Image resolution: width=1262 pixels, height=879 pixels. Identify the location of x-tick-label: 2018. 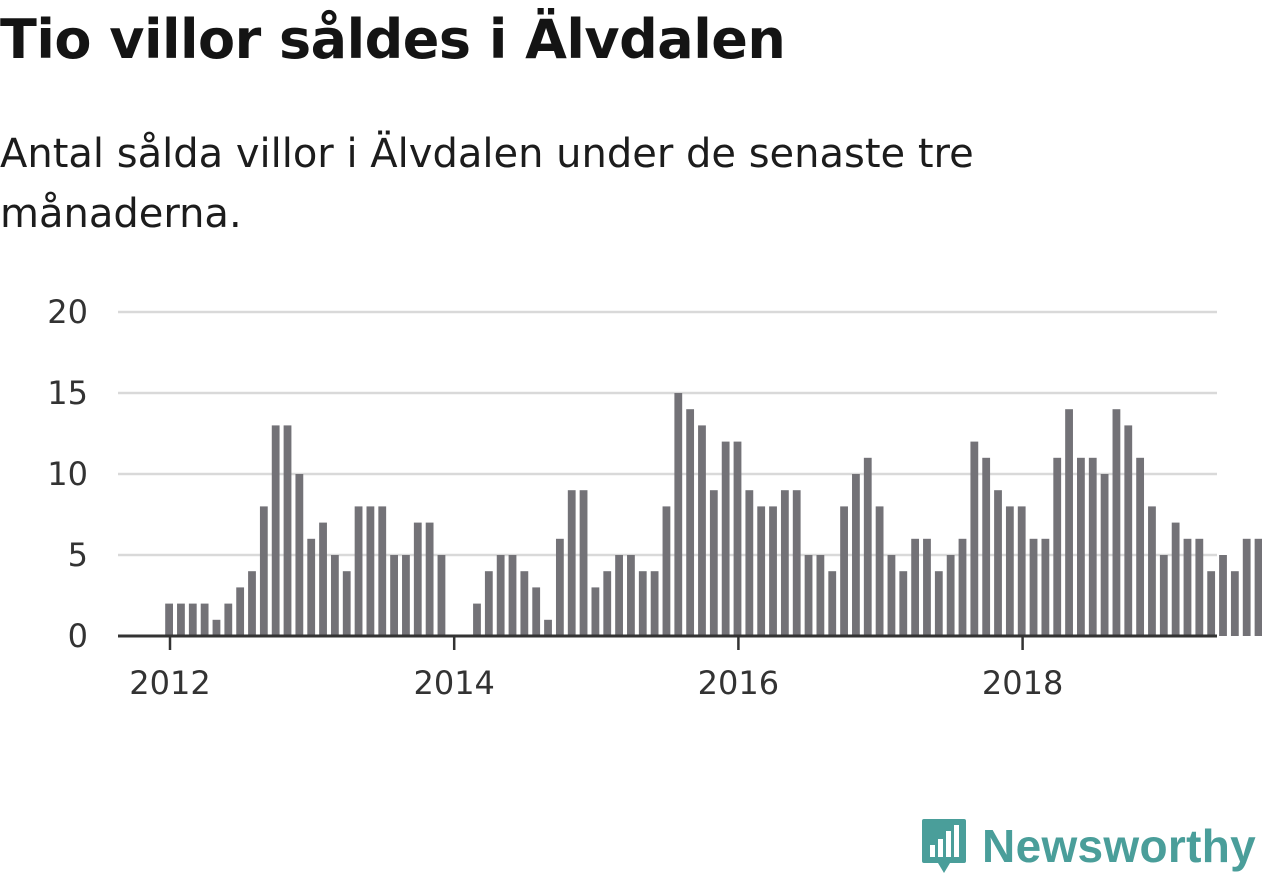
(1022, 683).